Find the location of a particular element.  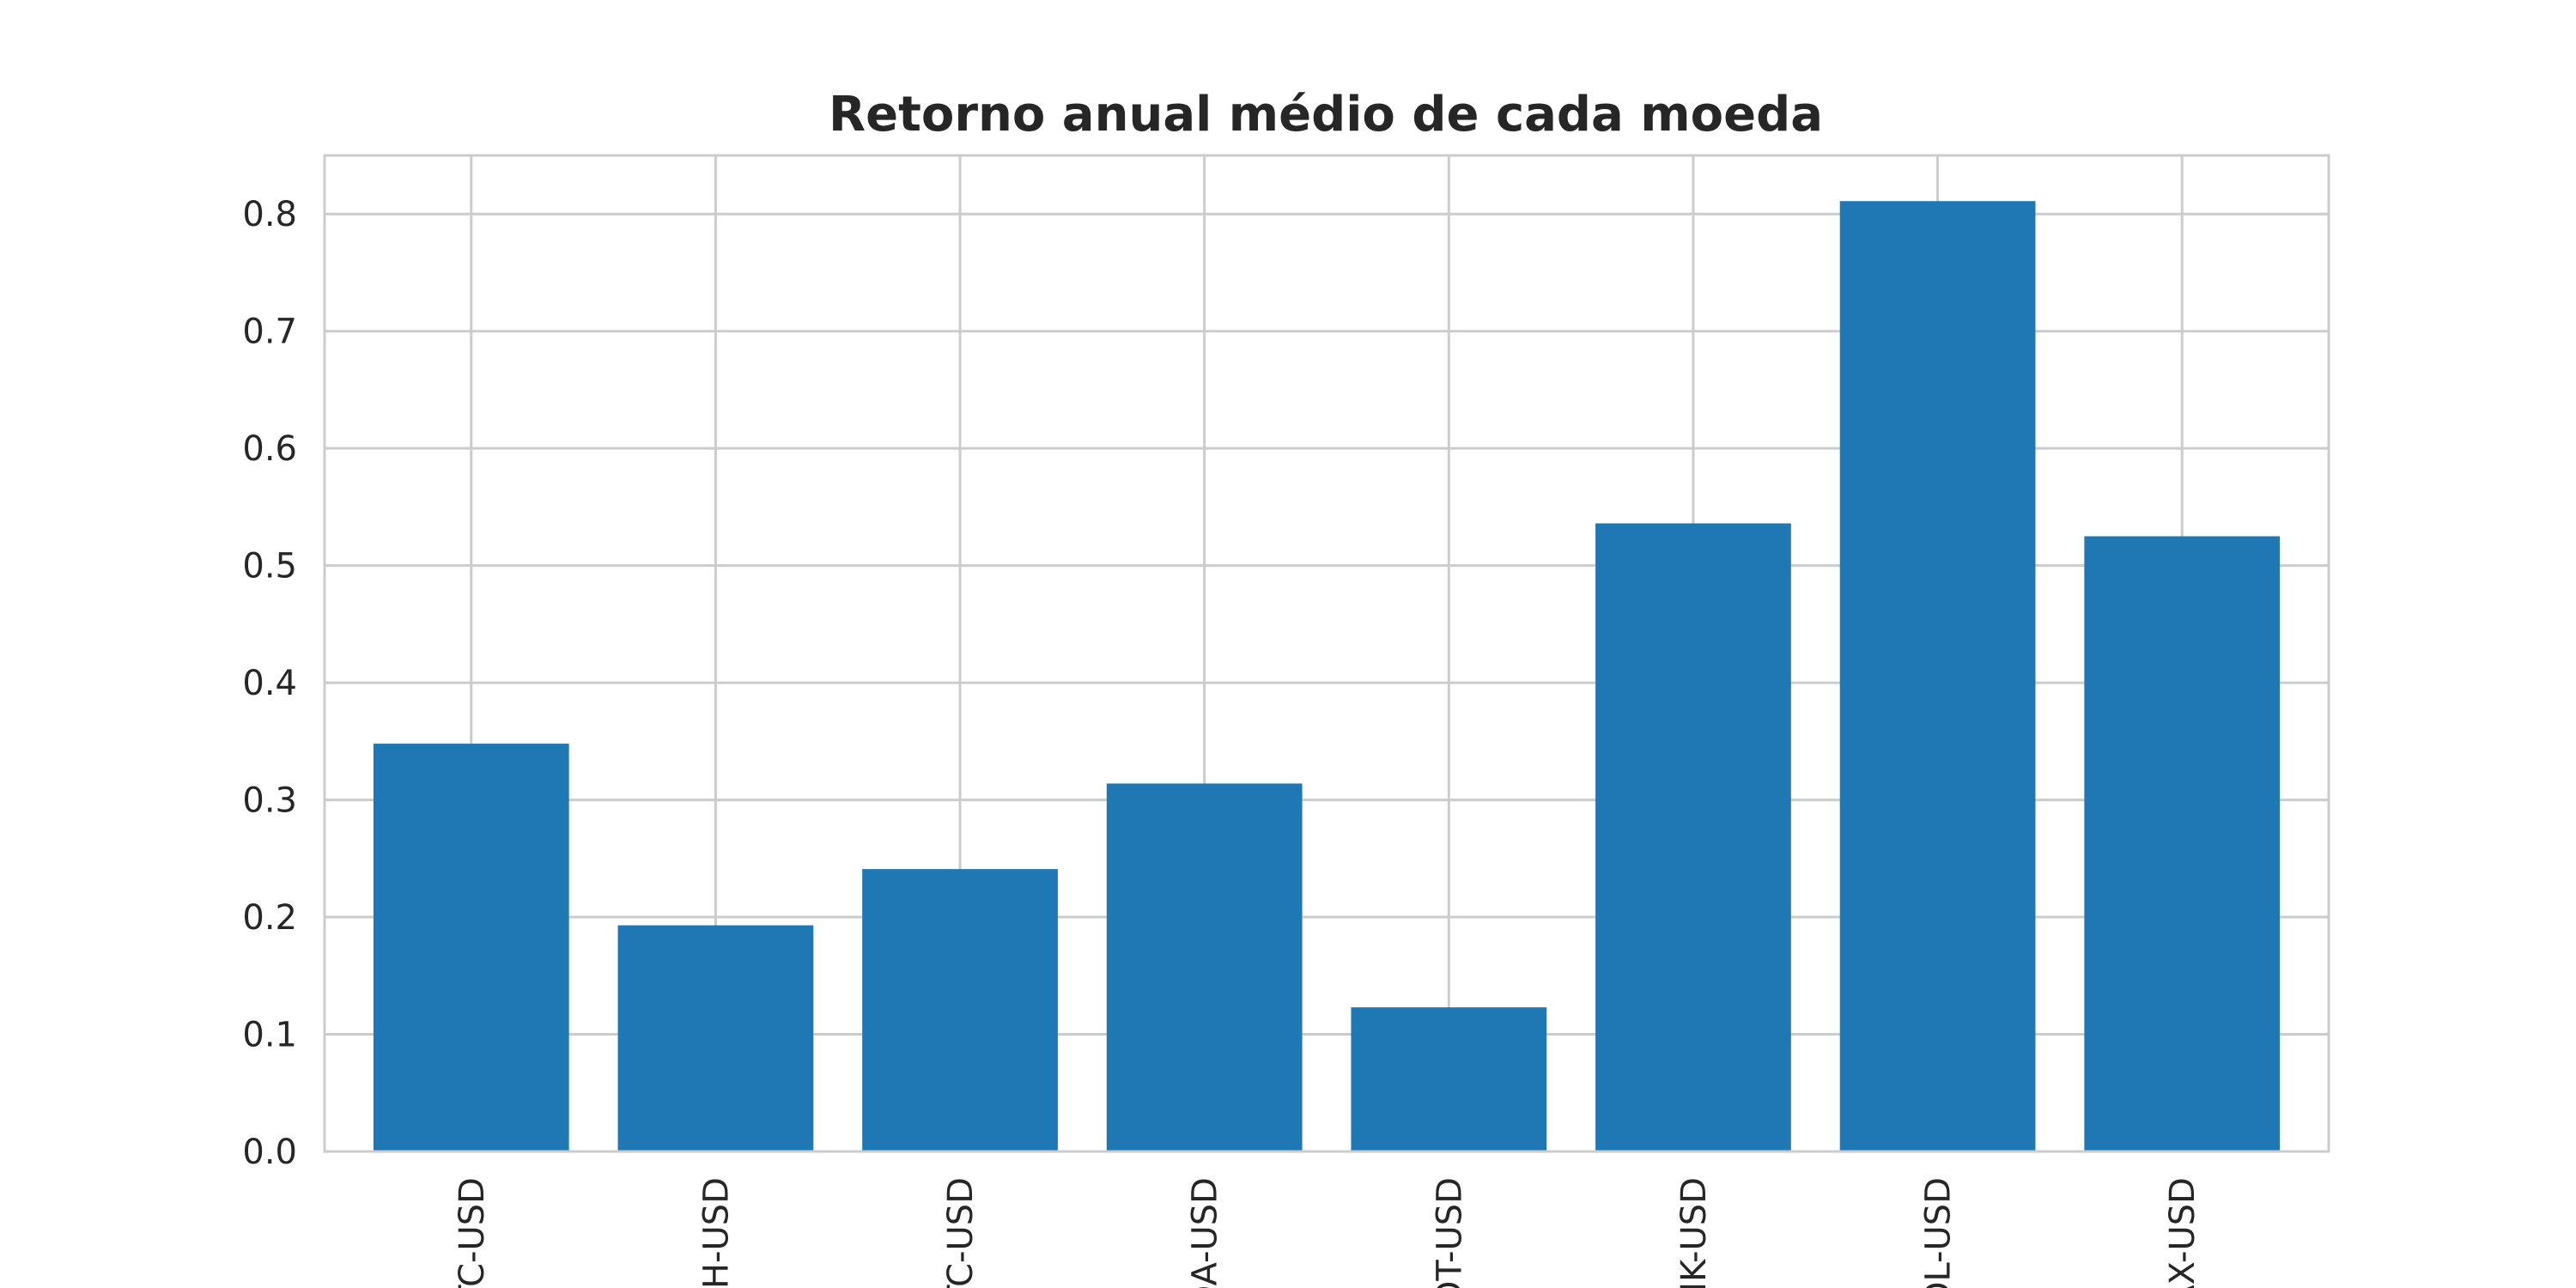

x-tick-label: AVAX-USD is located at coordinates (2182, 1232).